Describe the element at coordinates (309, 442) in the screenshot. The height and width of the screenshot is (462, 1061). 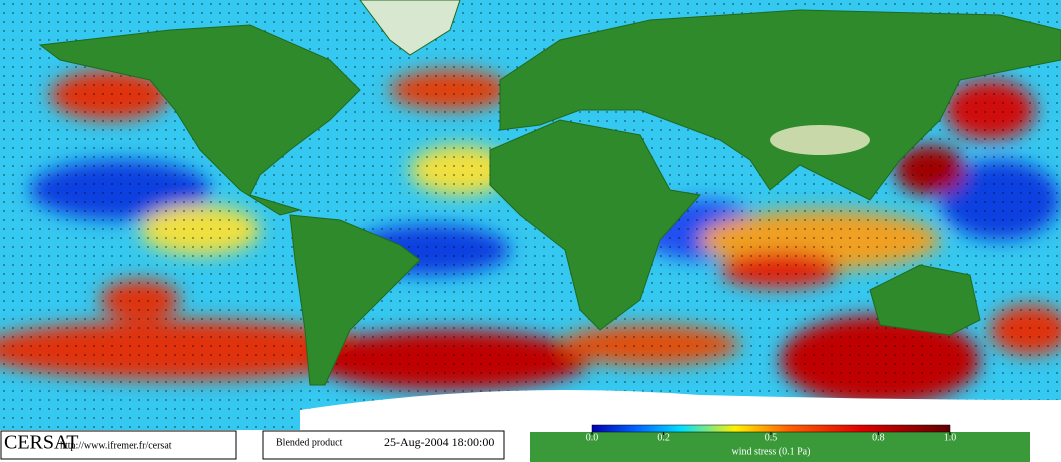
I see `product: Blended product` at that location.